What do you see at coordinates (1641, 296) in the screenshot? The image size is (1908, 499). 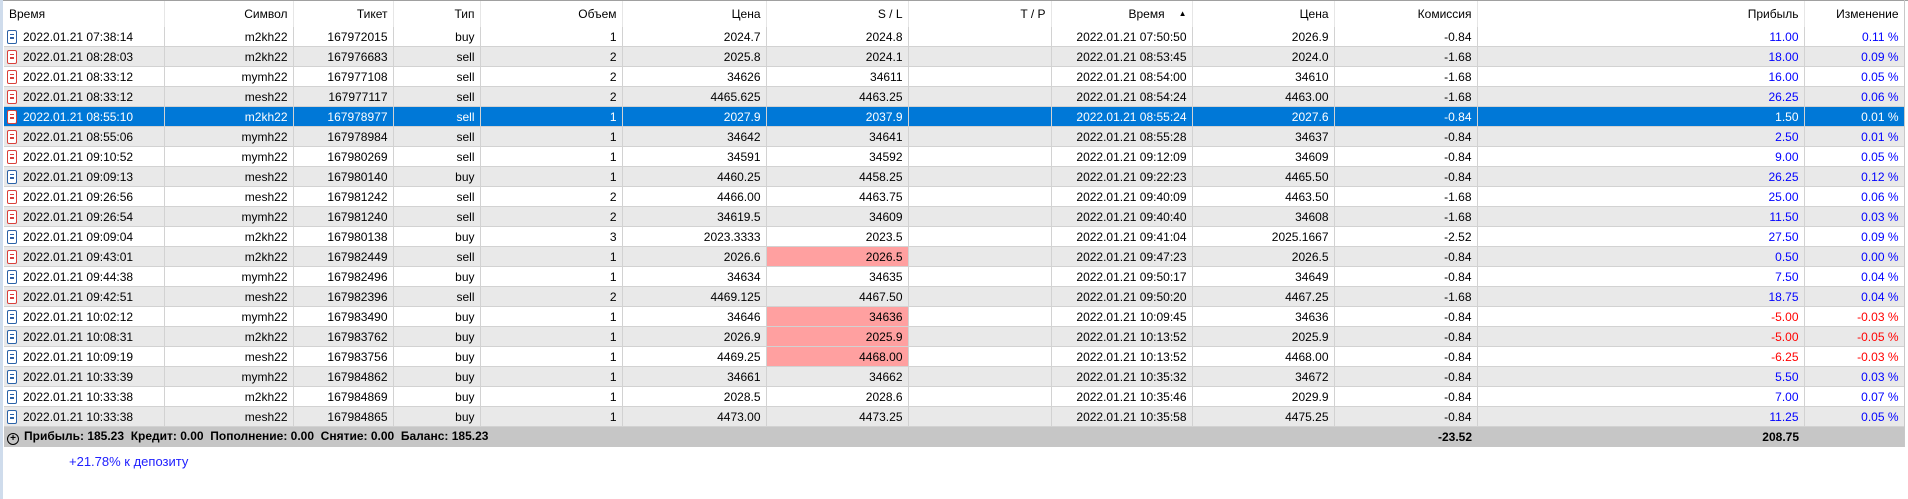 I see `cell-profit: 18.75` at bounding box center [1641, 296].